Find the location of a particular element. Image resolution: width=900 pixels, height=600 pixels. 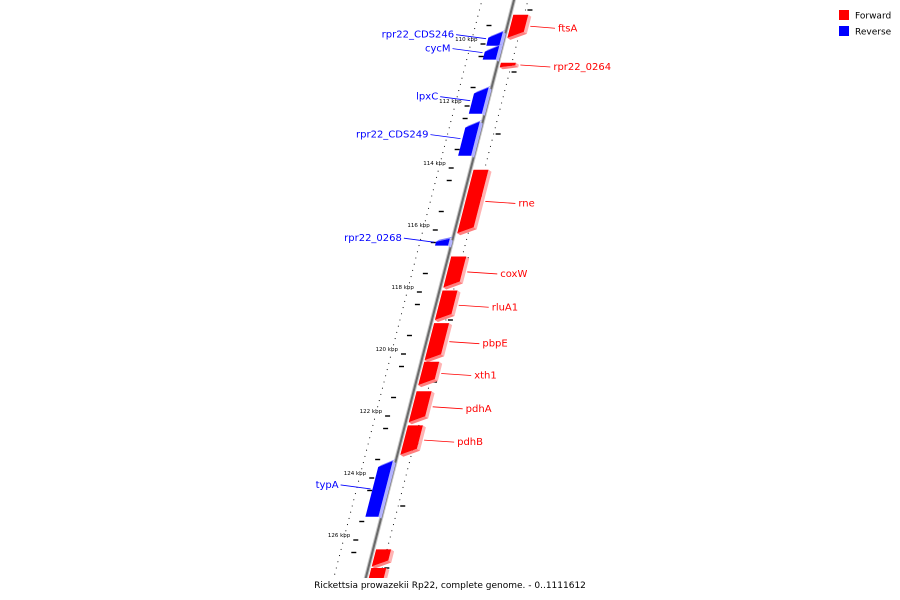

gene-label: ftsA is located at coordinates (567, 28).